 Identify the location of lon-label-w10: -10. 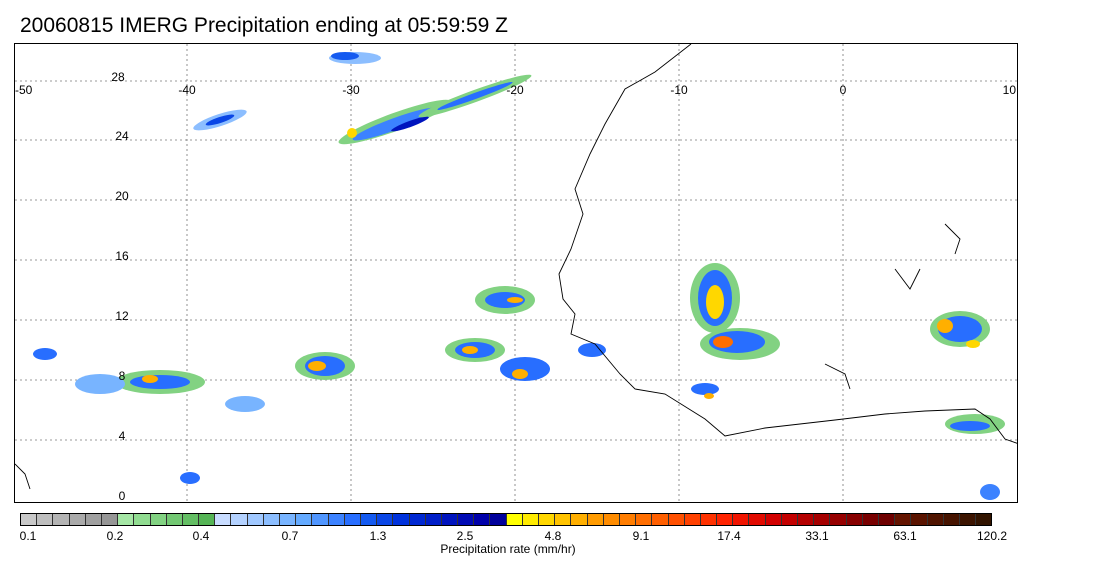
(679, 90).